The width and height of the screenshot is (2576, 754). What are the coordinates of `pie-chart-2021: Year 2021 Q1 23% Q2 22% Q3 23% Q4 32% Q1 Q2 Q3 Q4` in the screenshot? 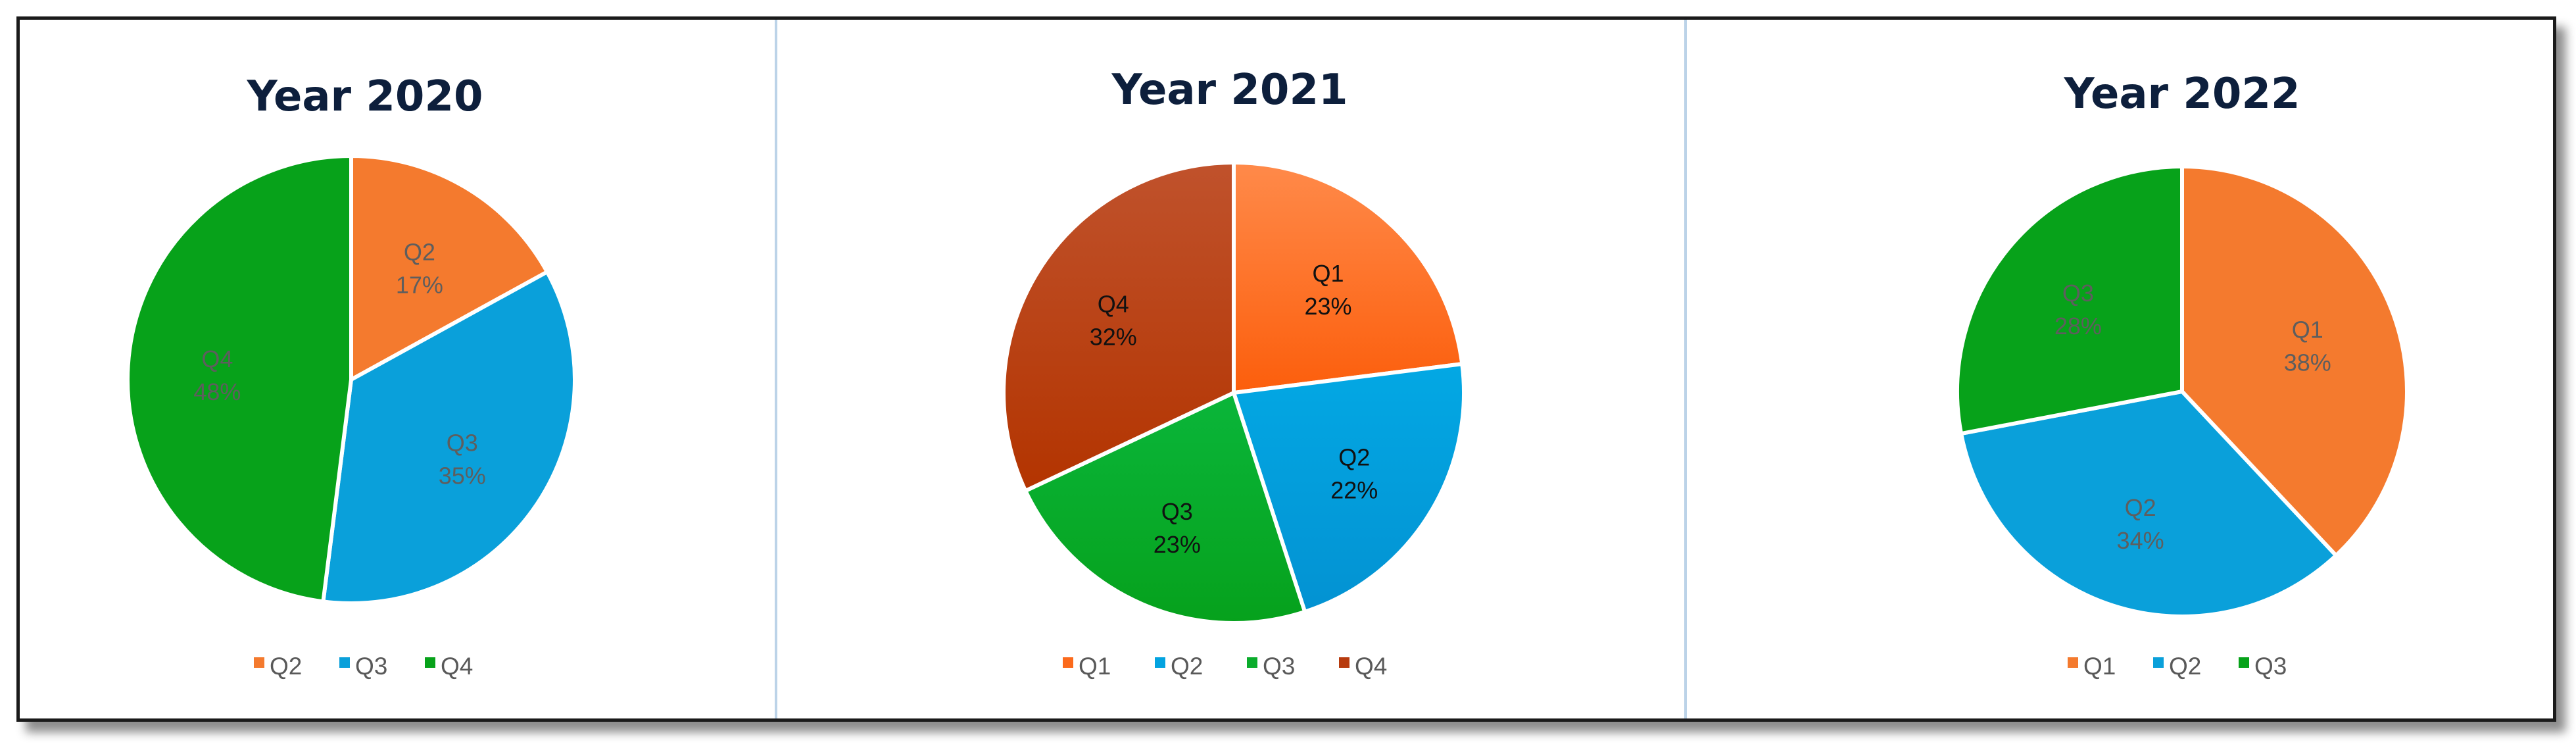 It's located at (1234, 373).